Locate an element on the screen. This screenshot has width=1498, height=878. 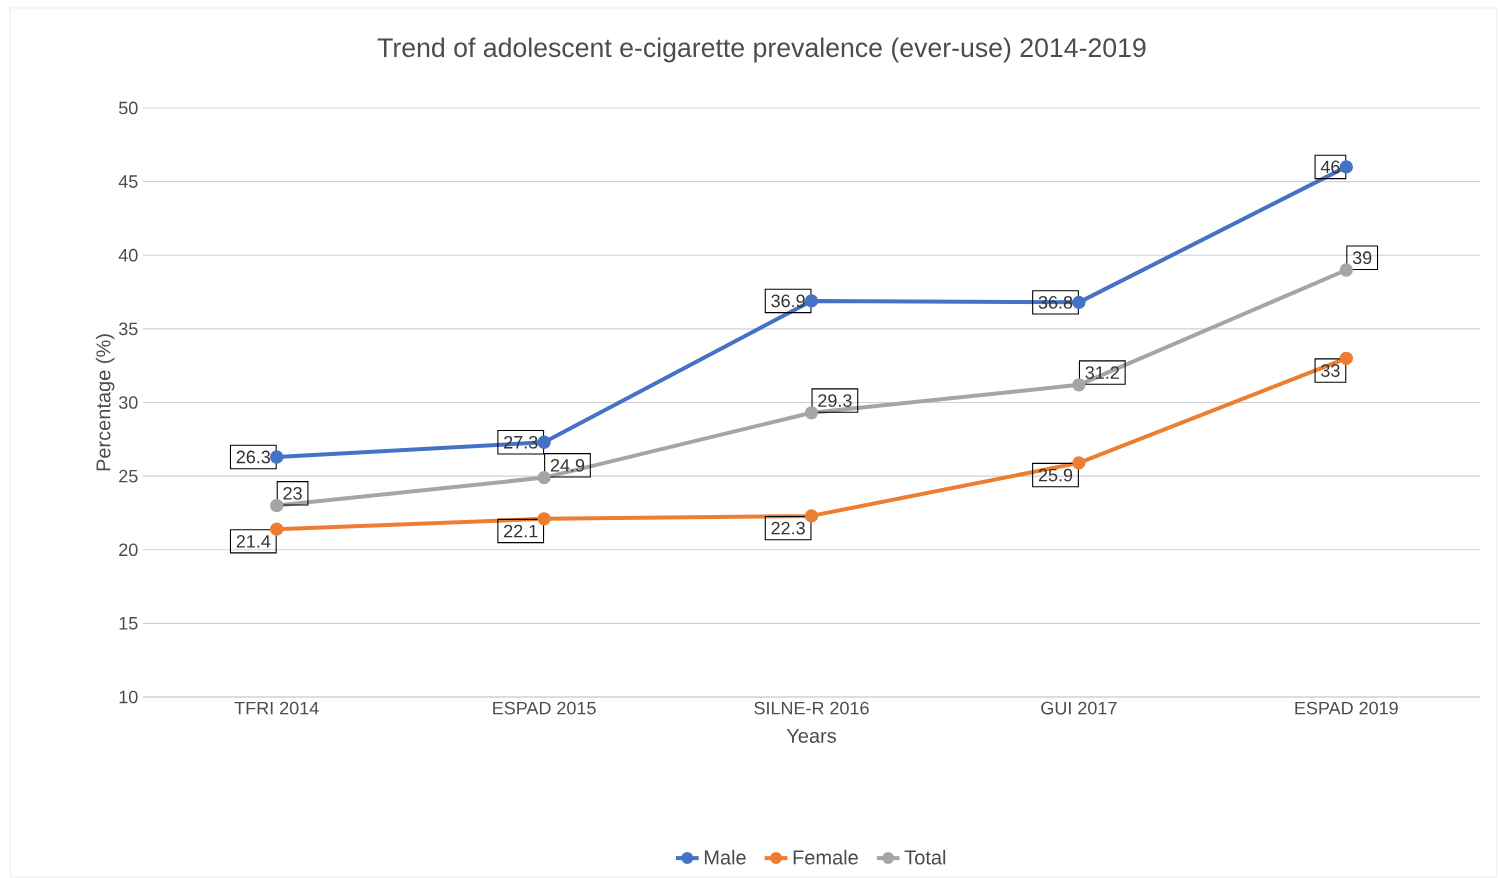
data-label: 36.9 is located at coordinates (788, 301).